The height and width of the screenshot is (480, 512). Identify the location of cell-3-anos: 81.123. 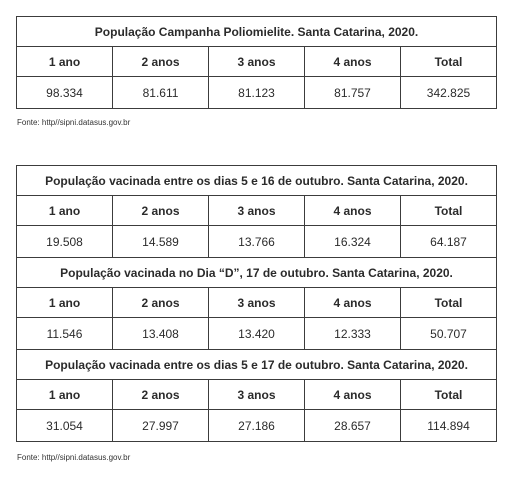
(256, 92).